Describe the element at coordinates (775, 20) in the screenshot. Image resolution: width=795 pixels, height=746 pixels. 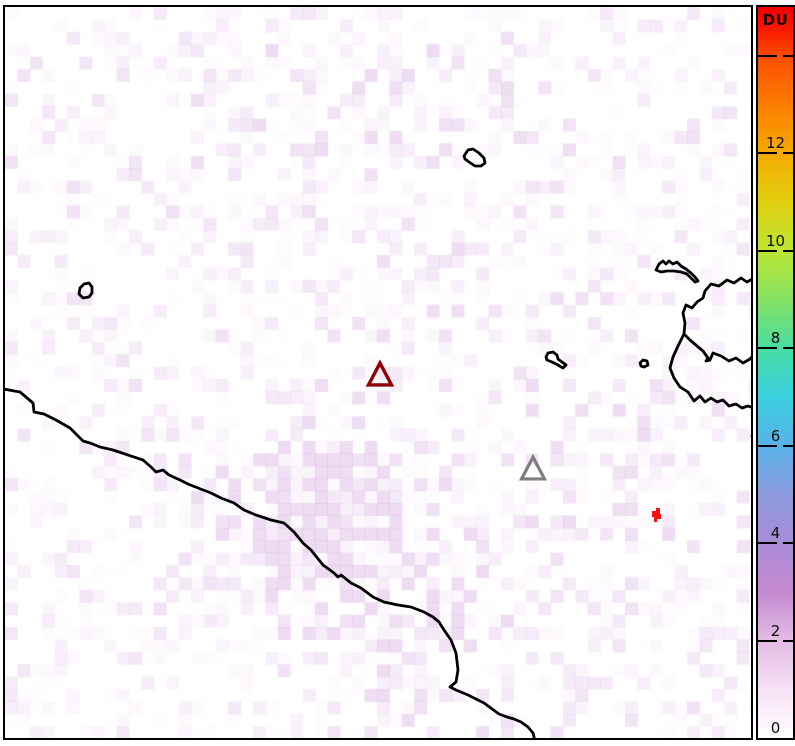
I see `colorbar-unit-label: DU` at that location.